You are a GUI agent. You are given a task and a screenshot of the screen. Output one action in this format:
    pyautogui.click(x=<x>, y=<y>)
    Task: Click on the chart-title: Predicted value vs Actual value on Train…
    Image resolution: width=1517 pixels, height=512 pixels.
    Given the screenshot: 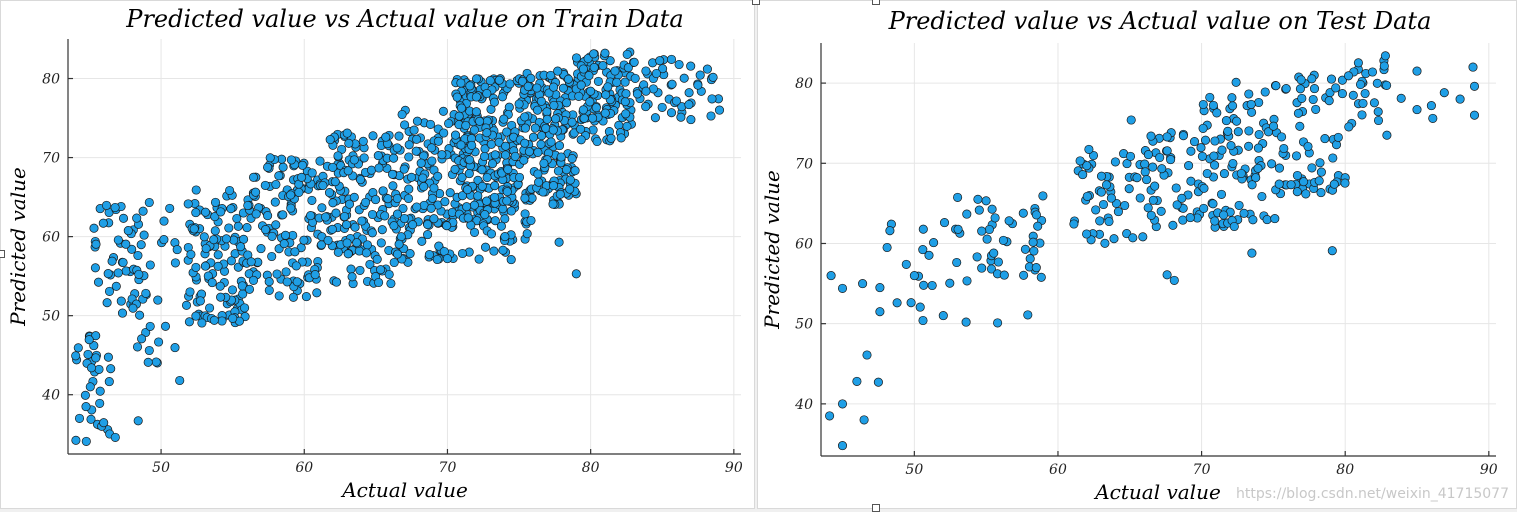 What is the action you would take?
    pyautogui.click(x=404, y=19)
    